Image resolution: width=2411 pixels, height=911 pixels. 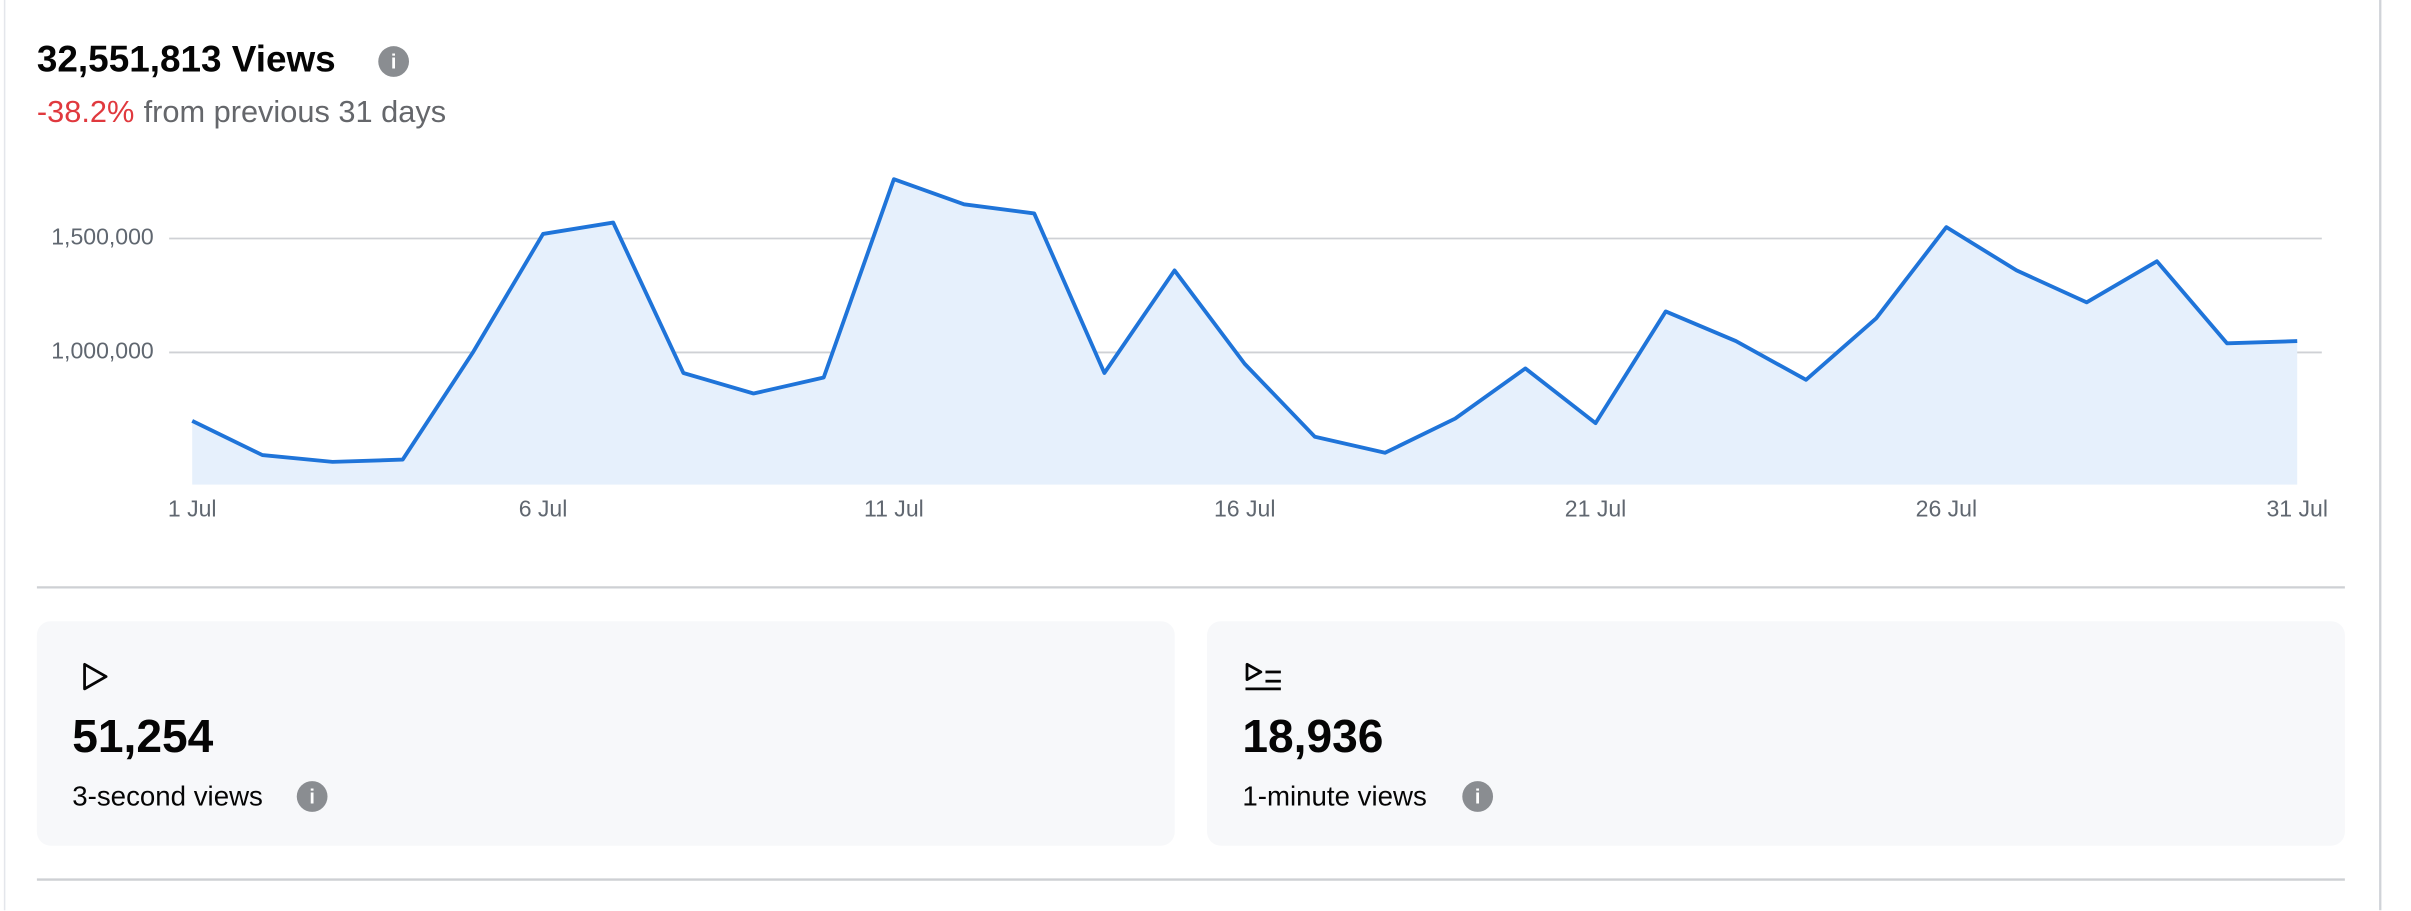 I want to click on change-line: -38.2% from previous 31 days, so click(x=241, y=111).